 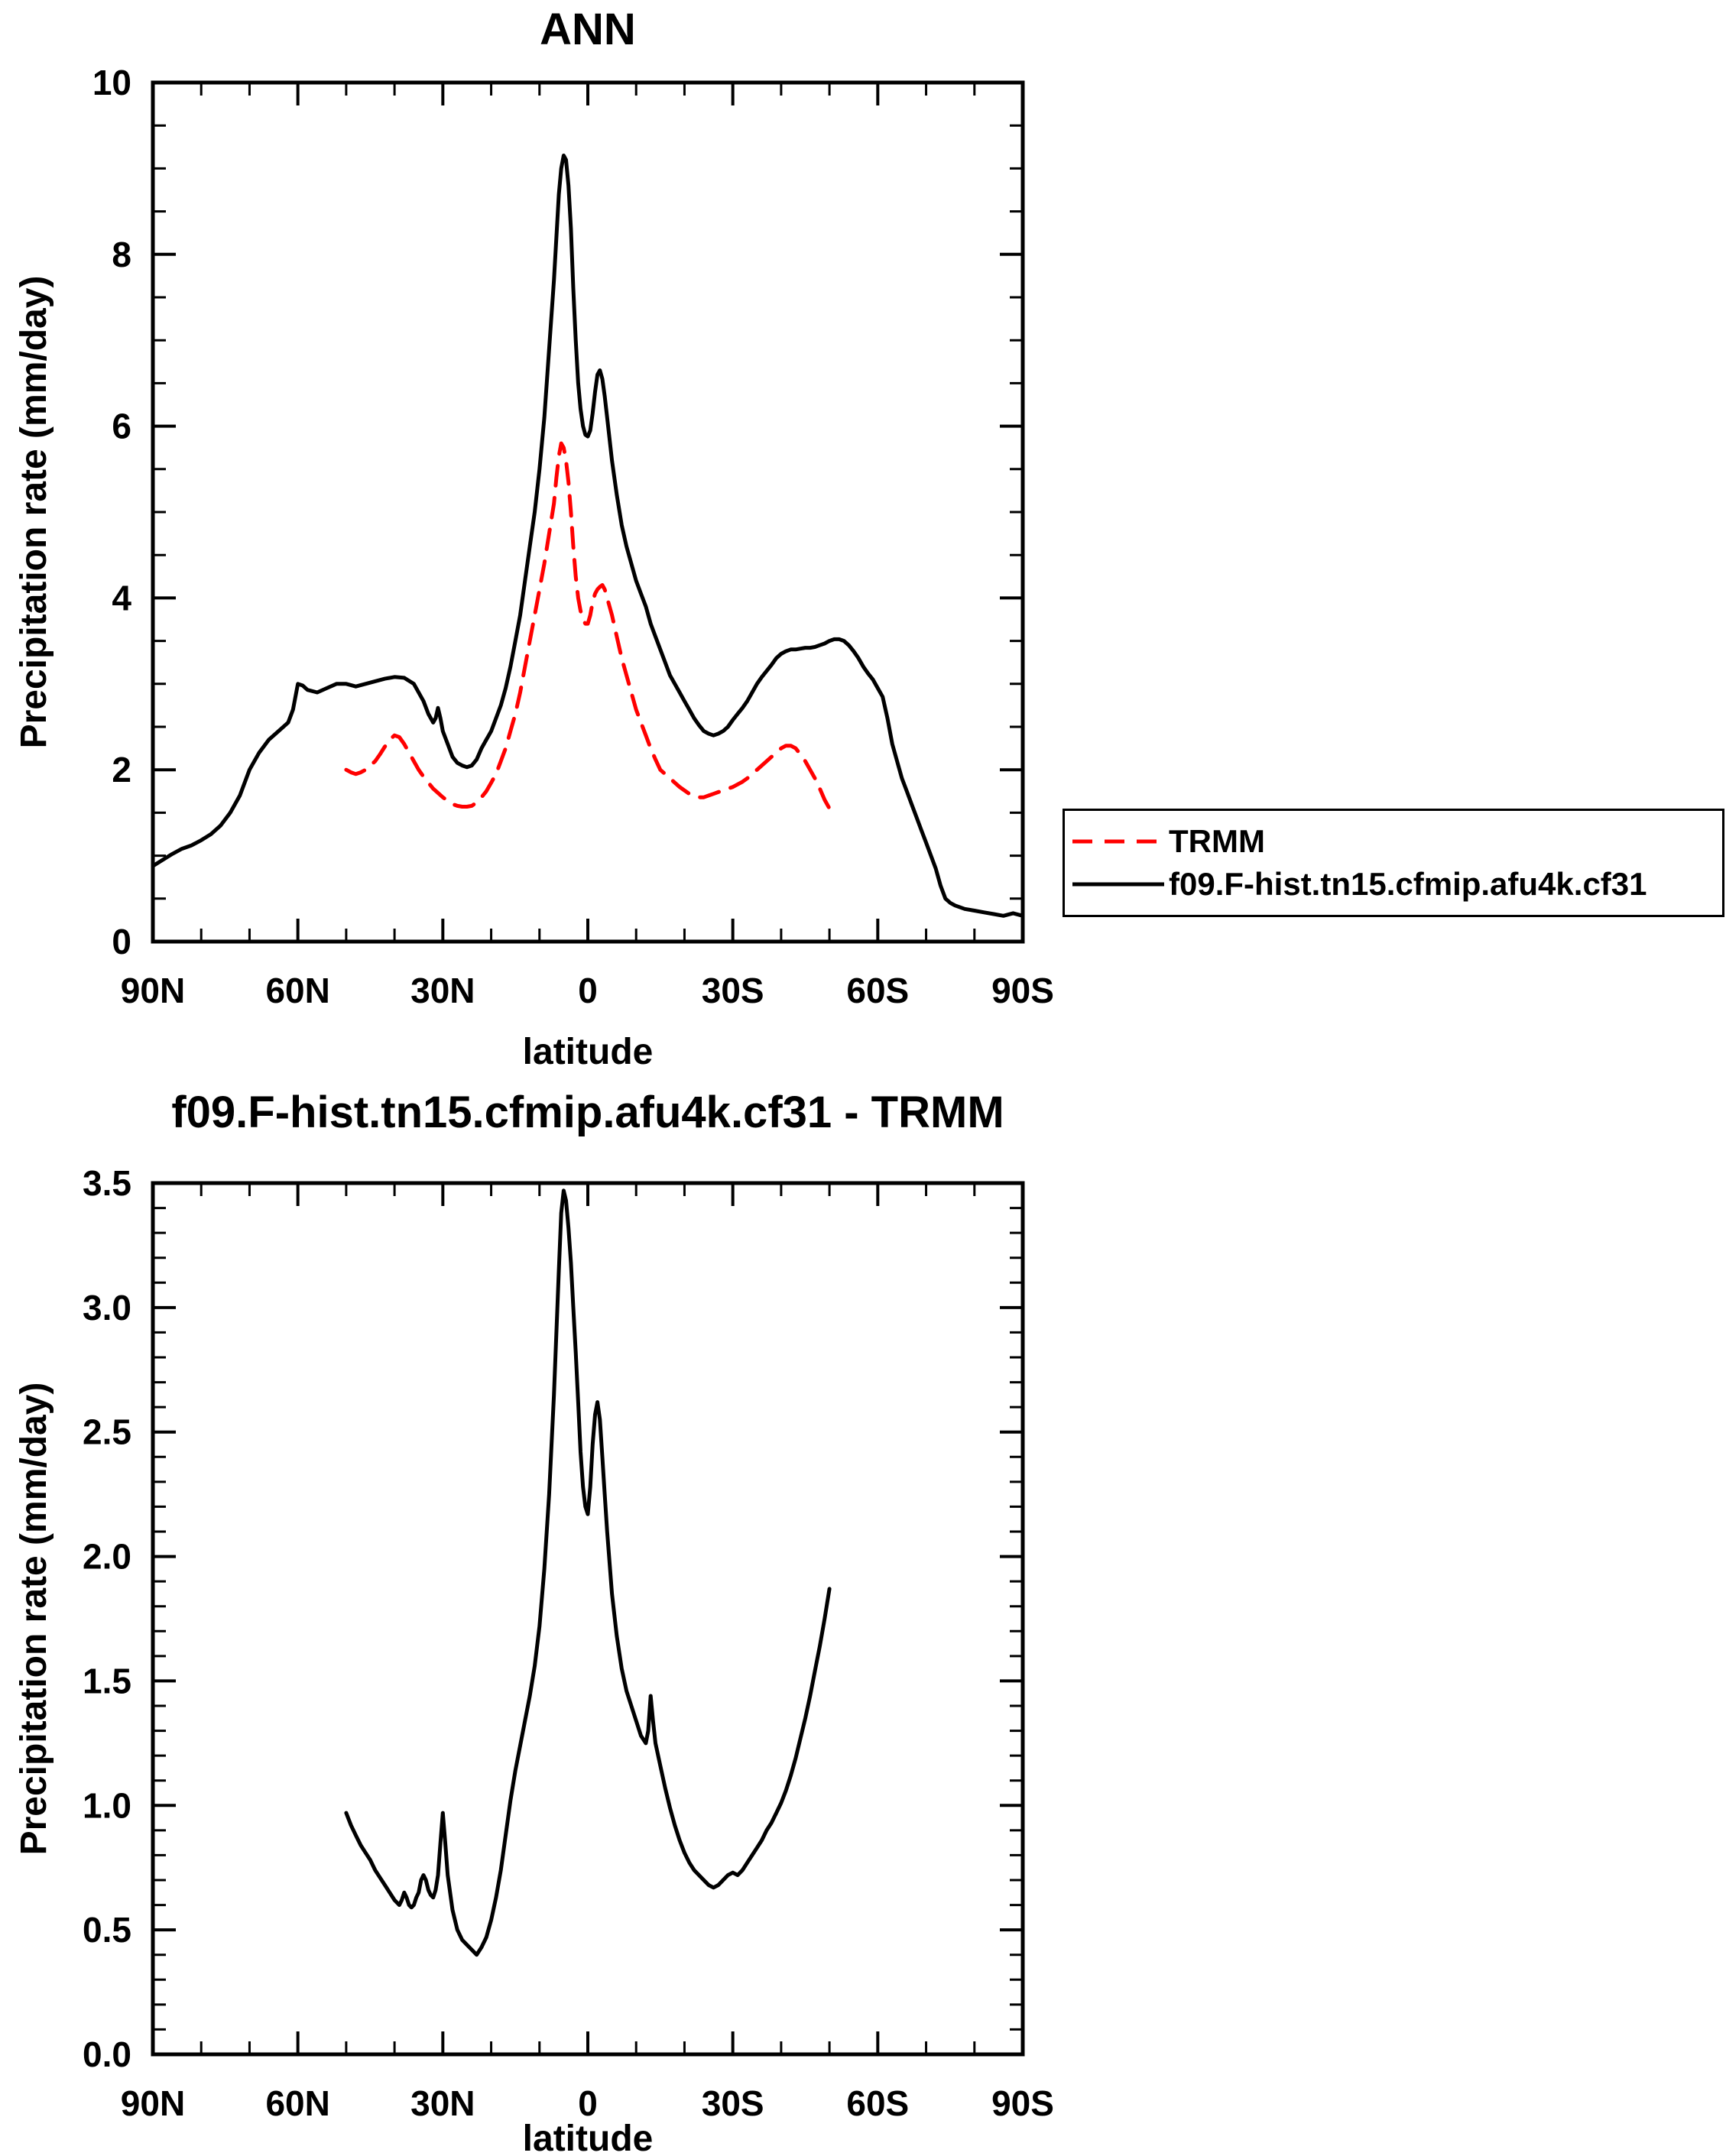 What do you see at coordinates (107, 1557) in the screenshot?
I see `y-tick-label: 2.0` at bounding box center [107, 1557].